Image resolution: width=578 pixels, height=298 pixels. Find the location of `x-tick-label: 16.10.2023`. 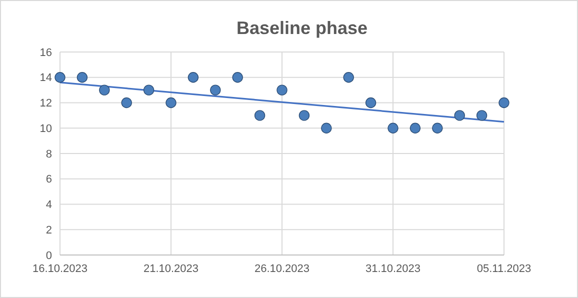

x-tick-label: 16.10.2023 is located at coordinates (60, 269).